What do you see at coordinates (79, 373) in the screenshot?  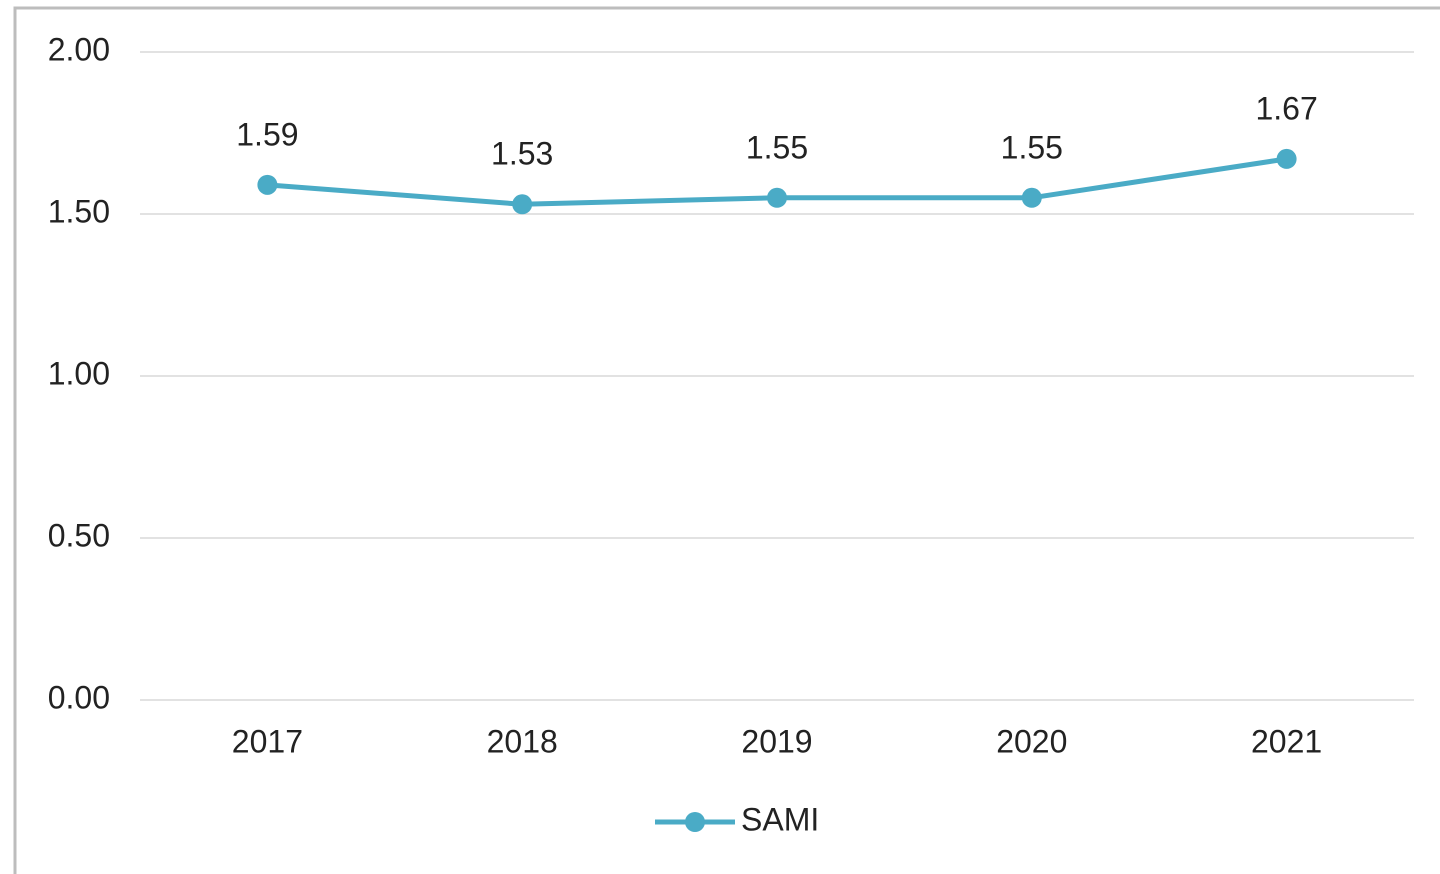 I see `y-tick-label: 1.00` at bounding box center [79, 373].